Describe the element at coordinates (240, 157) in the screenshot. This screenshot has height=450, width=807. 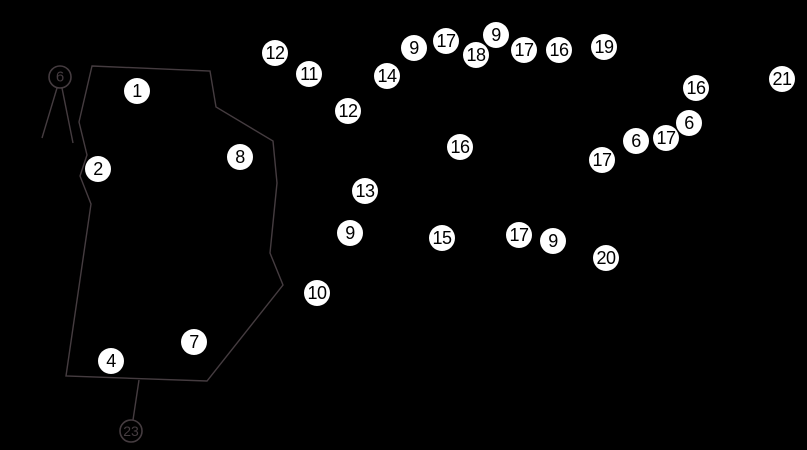
I see `point-marker-8: 8` at that location.